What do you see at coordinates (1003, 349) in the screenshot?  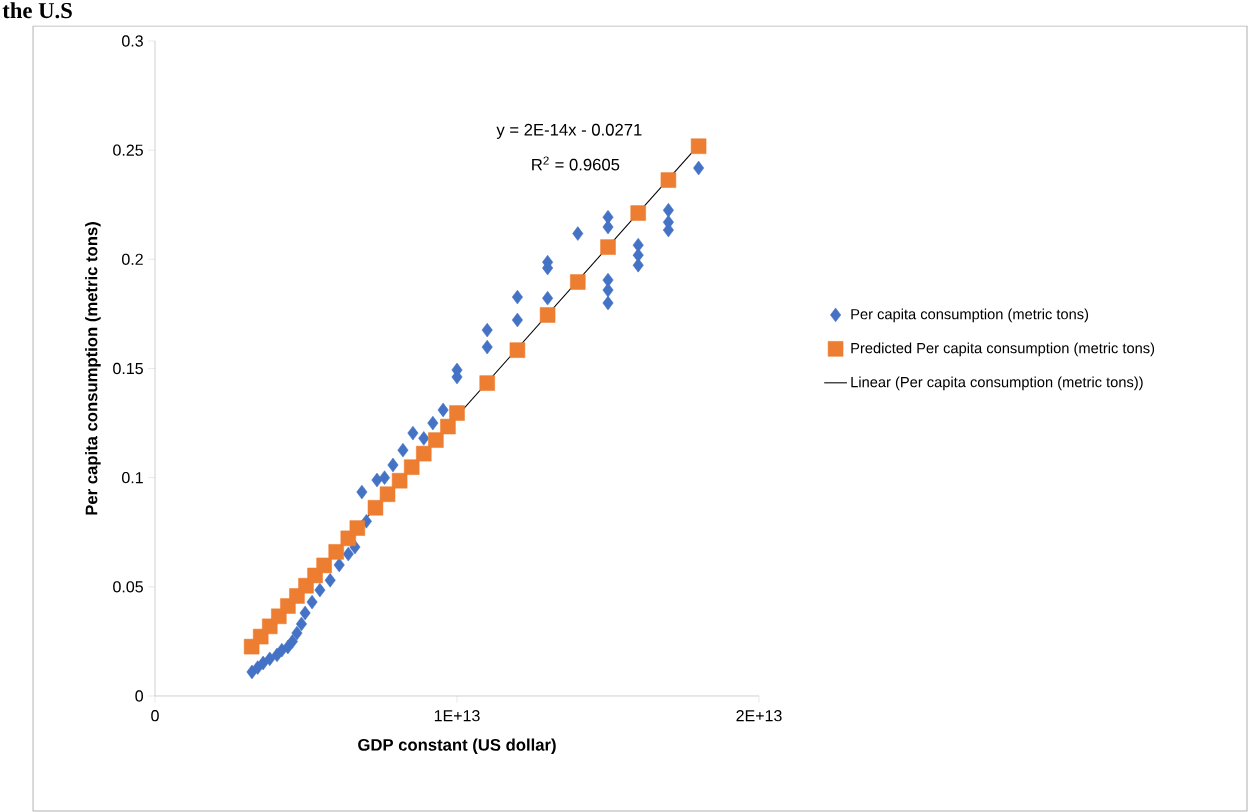 I see `legend-label: Predicted Per capita consumption (metric tons)` at bounding box center [1003, 349].